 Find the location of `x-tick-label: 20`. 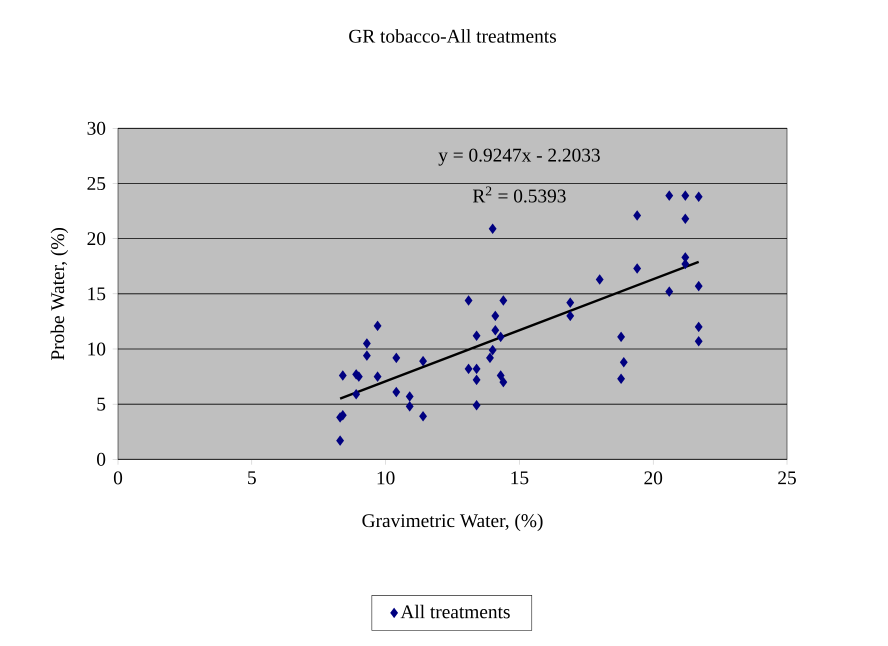

x-tick-label: 20 is located at coordinates (653, 477).